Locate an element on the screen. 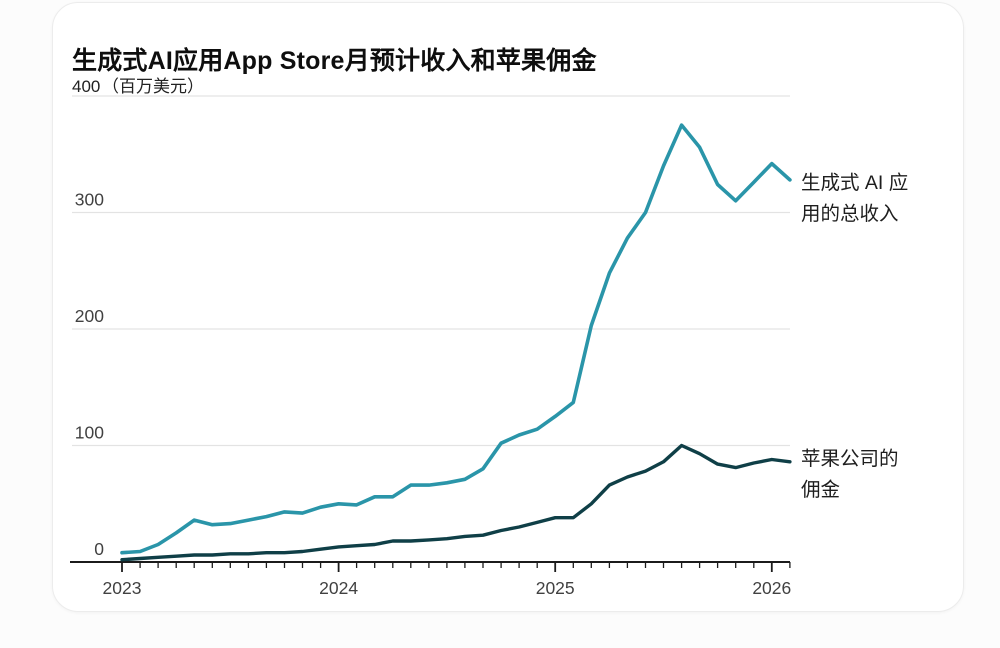 This screenshot has height=648, width=1000. y-axis-unit-label: （百万美元） is located at coordinates (153, 86).